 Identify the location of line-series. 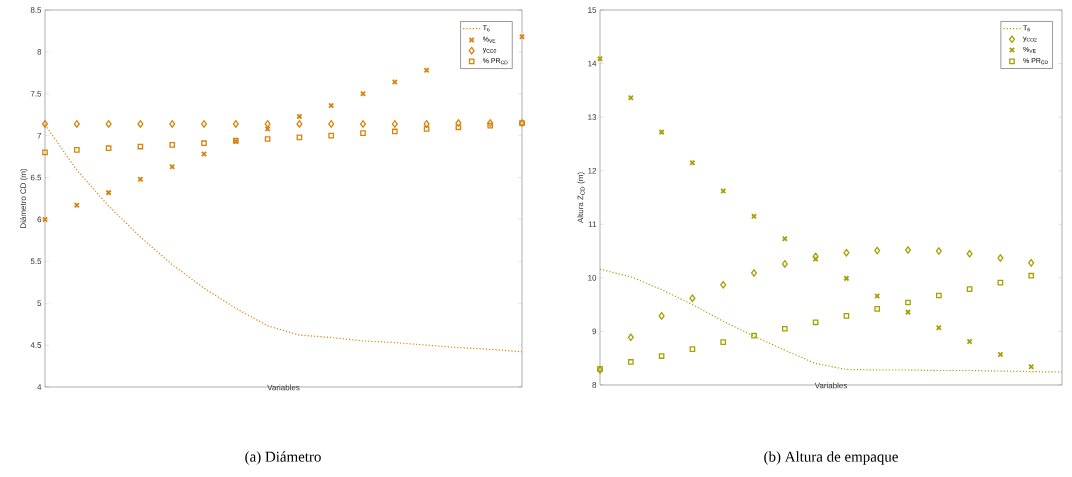
(831, 320).